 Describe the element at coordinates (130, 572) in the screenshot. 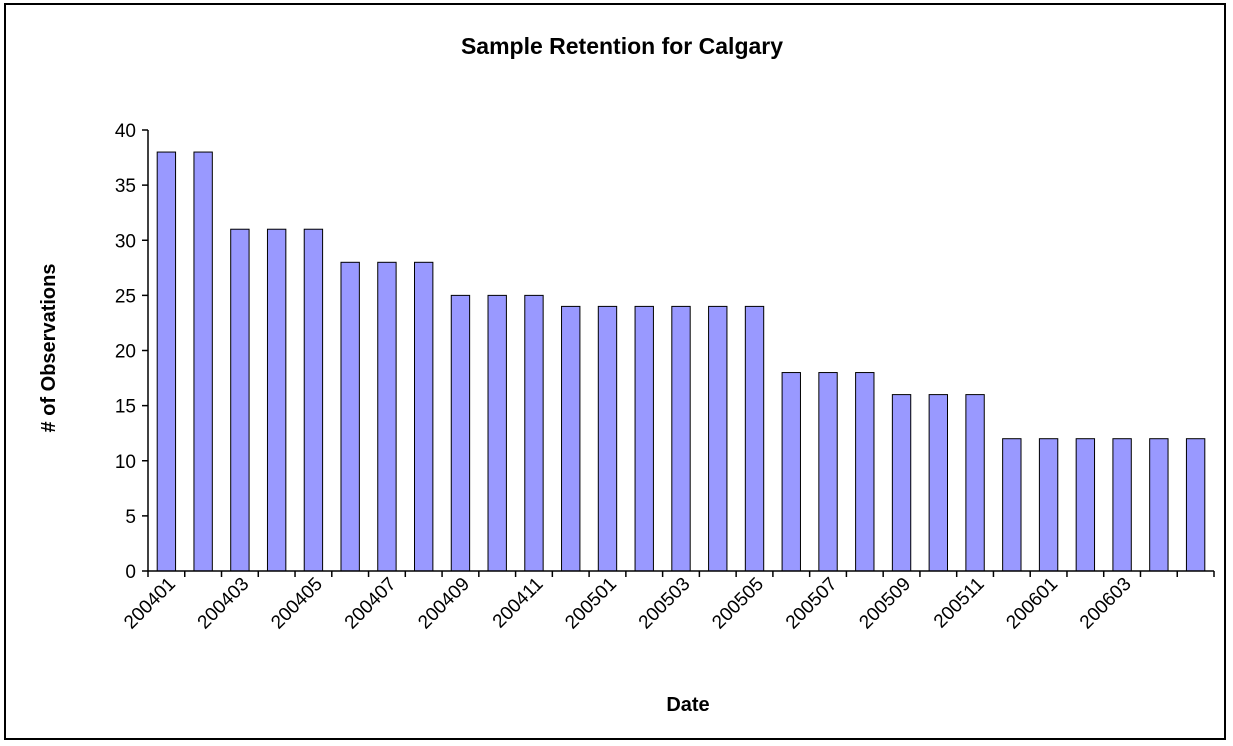

I see `y-tick-label: 0` at that location.